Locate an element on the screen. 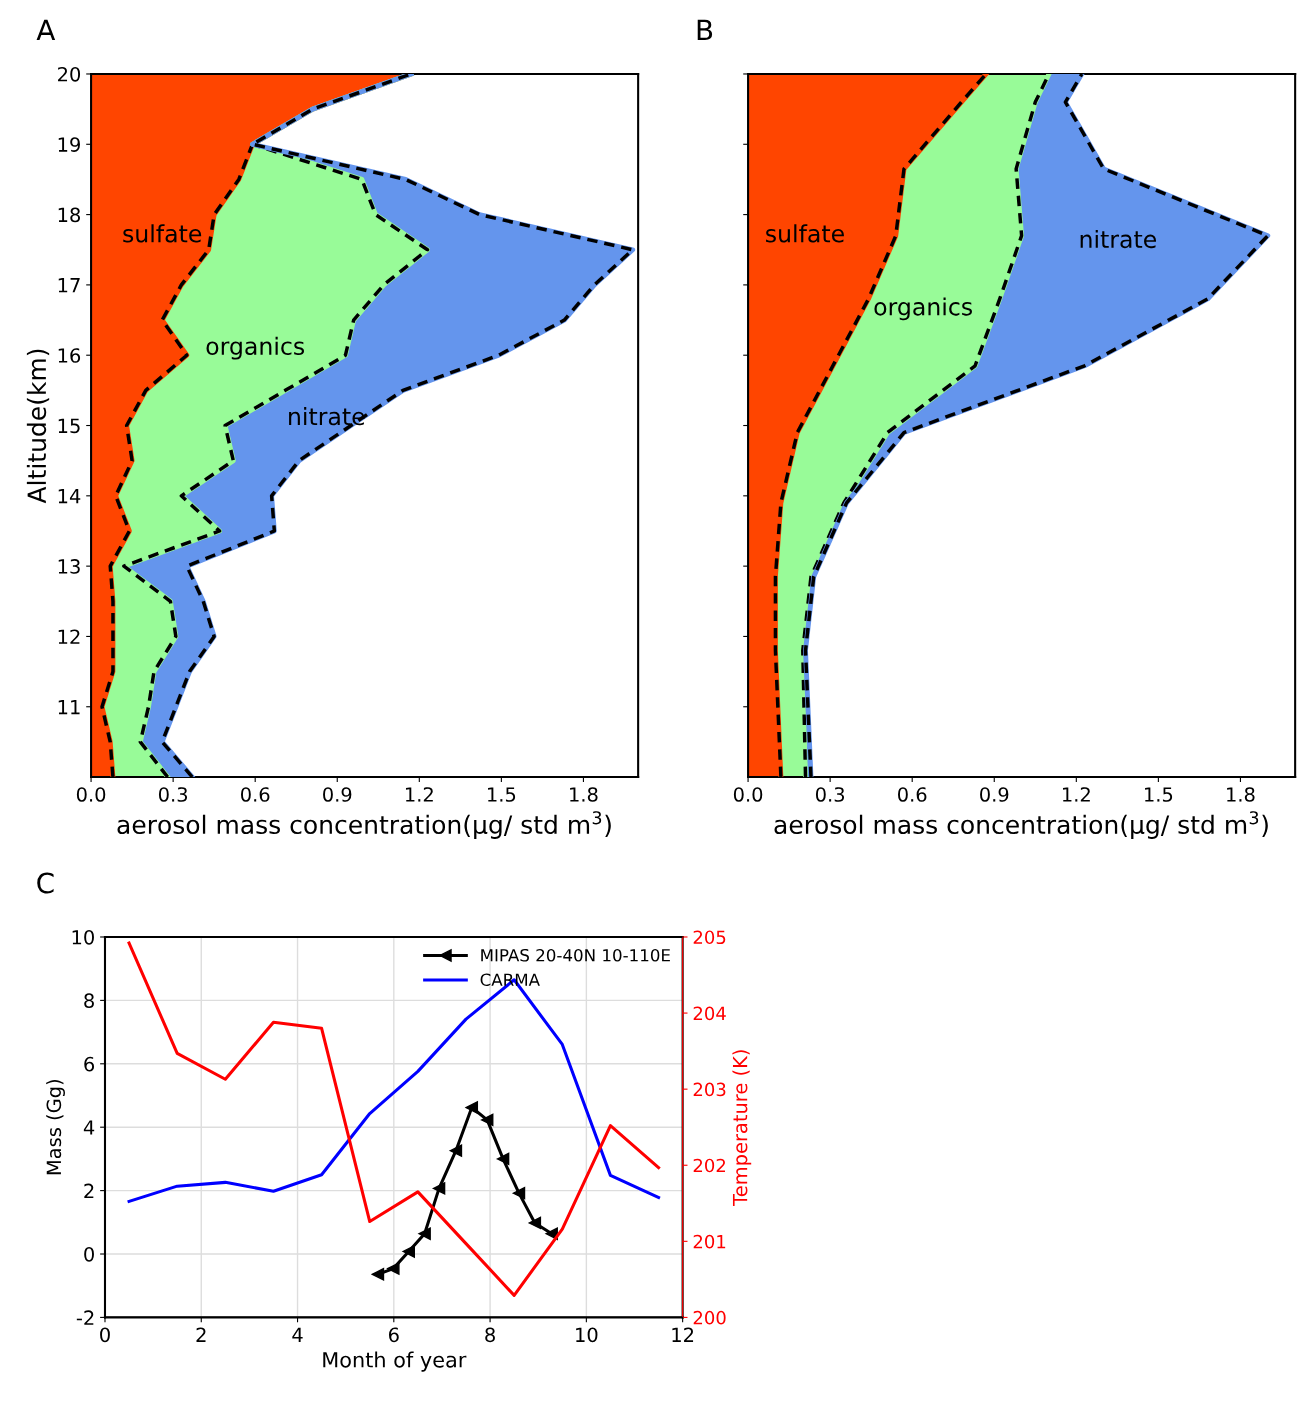 The image size is (1301, 1409). x-tick-label: 0 is located at coordinates (105, 1335).